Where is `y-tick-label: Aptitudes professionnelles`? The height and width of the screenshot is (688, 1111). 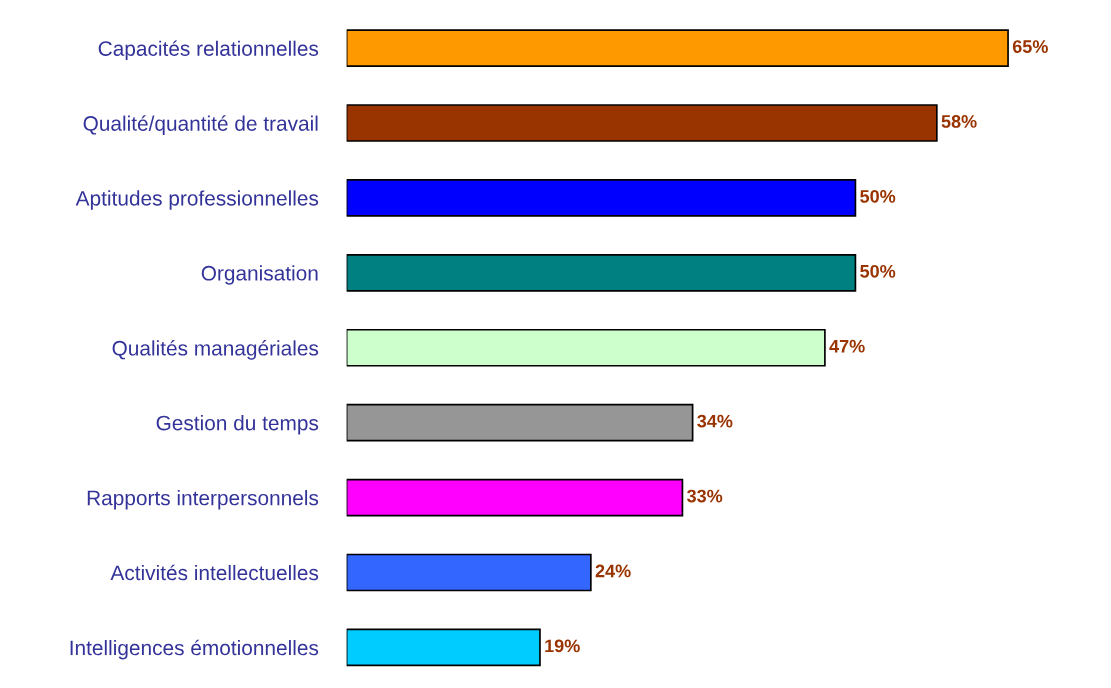 y-tick-label: Aptitudes professionnelles is located at coordinates (197, 200).